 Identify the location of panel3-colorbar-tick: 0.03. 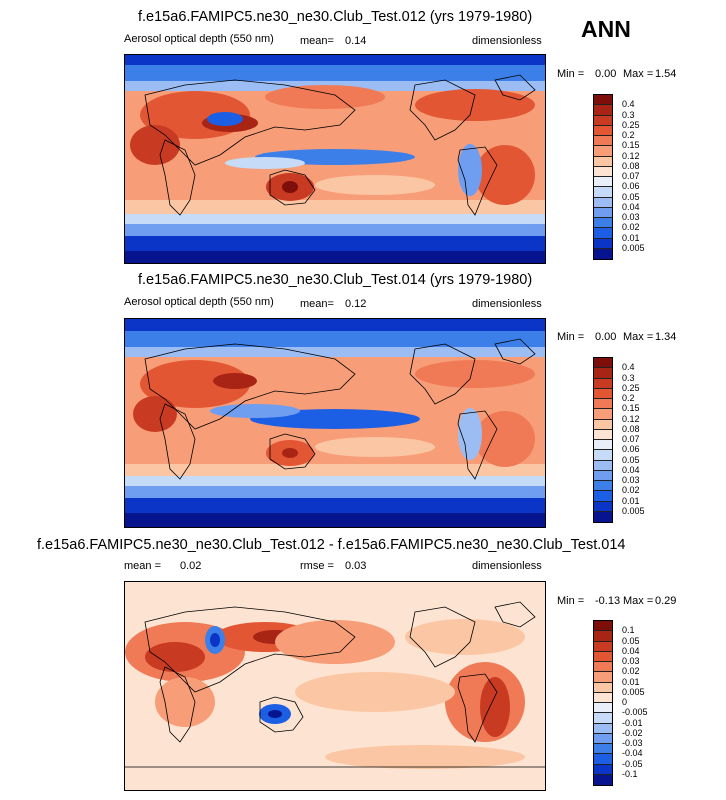
(631, 661).